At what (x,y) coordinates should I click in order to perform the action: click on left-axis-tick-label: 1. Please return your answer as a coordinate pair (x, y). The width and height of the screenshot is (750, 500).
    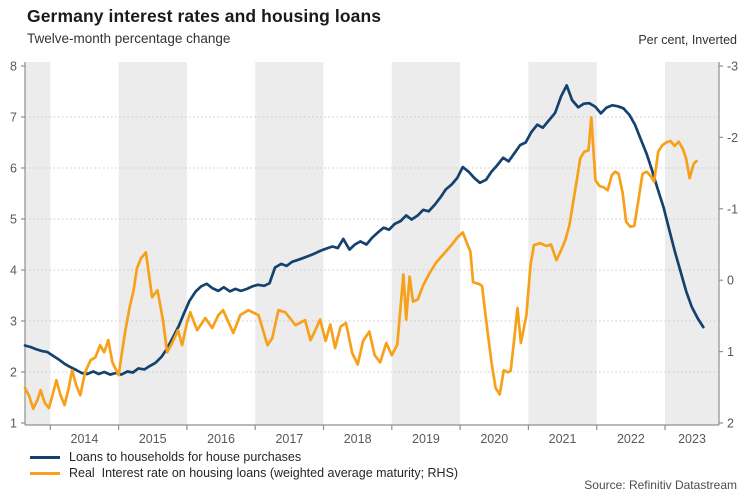
    Looking at the image, I should click on (13, 424).